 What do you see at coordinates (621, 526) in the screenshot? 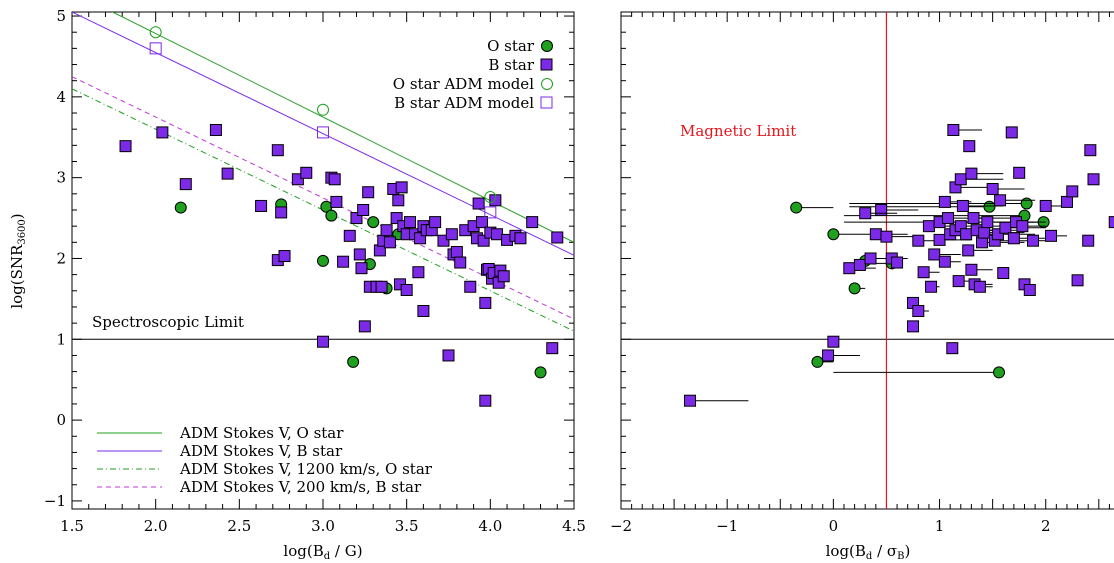
I see `x-tick-label: −2` at bounding box center [621, 526].